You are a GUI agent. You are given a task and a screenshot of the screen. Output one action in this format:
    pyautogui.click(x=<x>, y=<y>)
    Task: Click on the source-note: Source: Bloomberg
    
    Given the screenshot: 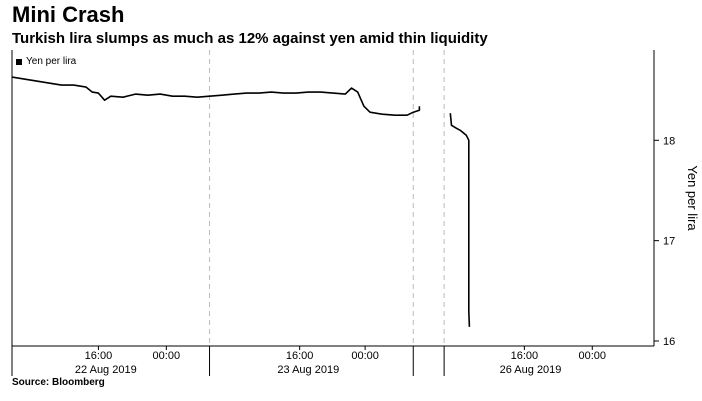 What is the action you would take?
    pyautogui.click(x=58, y=382)
    